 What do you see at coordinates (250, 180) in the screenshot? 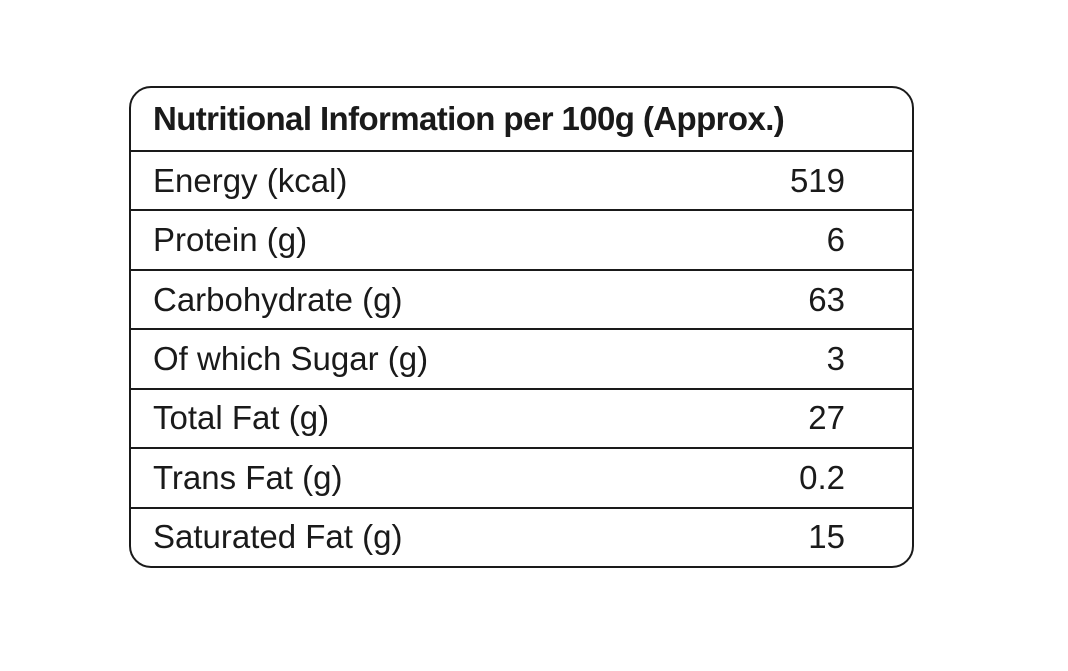
I see `nutrient-name: Energy (kcal)` at bounding box center [250, 180].